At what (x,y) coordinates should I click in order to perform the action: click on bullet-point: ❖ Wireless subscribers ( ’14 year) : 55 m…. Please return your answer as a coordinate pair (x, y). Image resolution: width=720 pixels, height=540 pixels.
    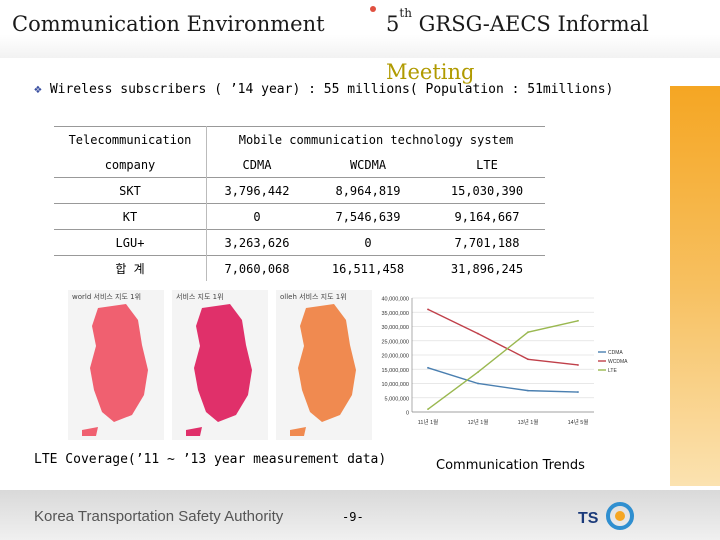
    Looking at the image, I should click on (323, 89).